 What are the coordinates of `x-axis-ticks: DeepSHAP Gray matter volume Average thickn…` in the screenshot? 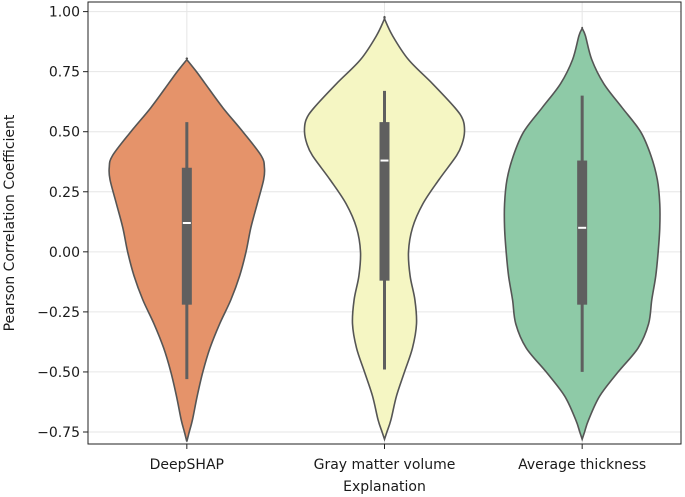 It's located at (398, 458).